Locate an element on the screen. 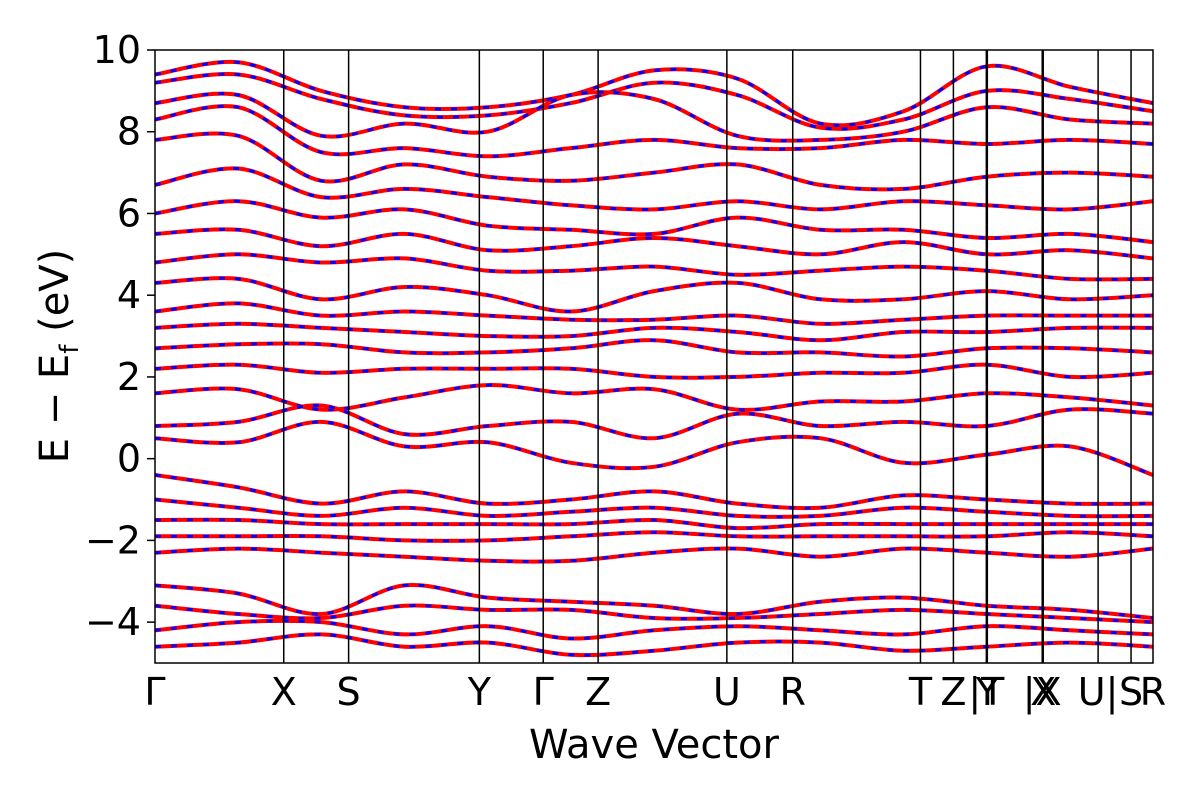 Image resolution: width=1200 pixels, height=800 pixels. x-tick-label: T is located at coordinates (920, 692).